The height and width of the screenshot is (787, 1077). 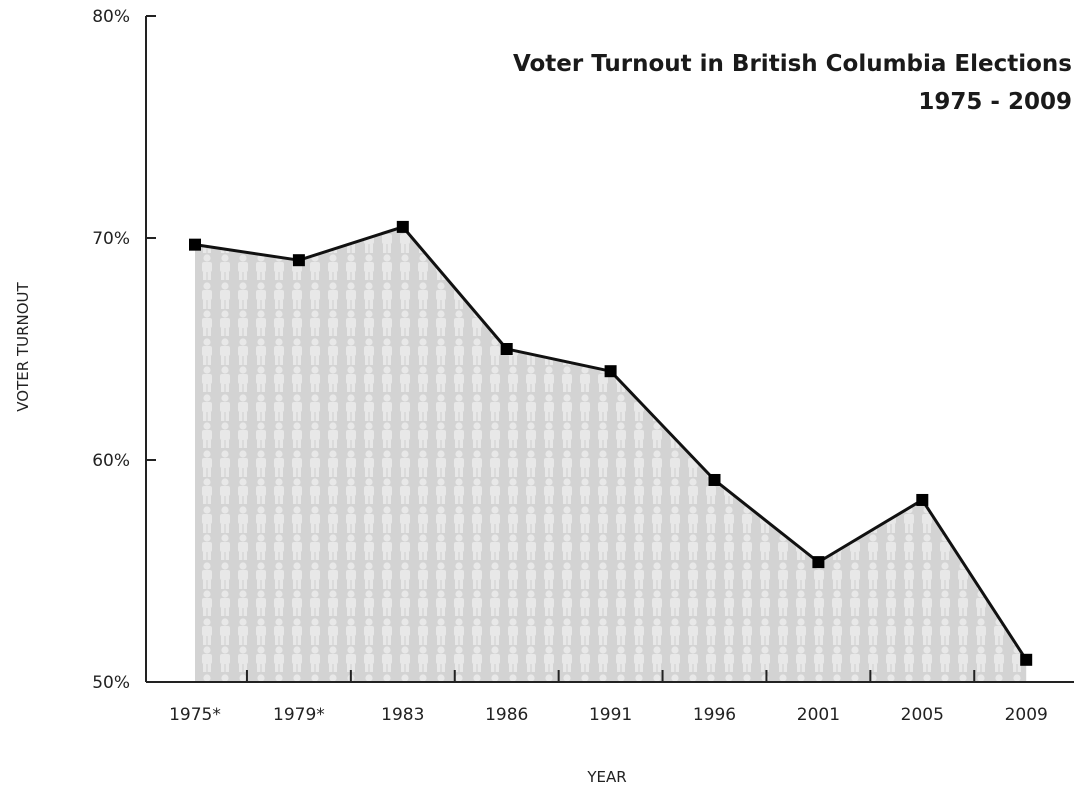 What do you see at coordinates (818, 715) in the screenshot?
I see `x-tick-label: 2001` at bounding box center [818, 715].